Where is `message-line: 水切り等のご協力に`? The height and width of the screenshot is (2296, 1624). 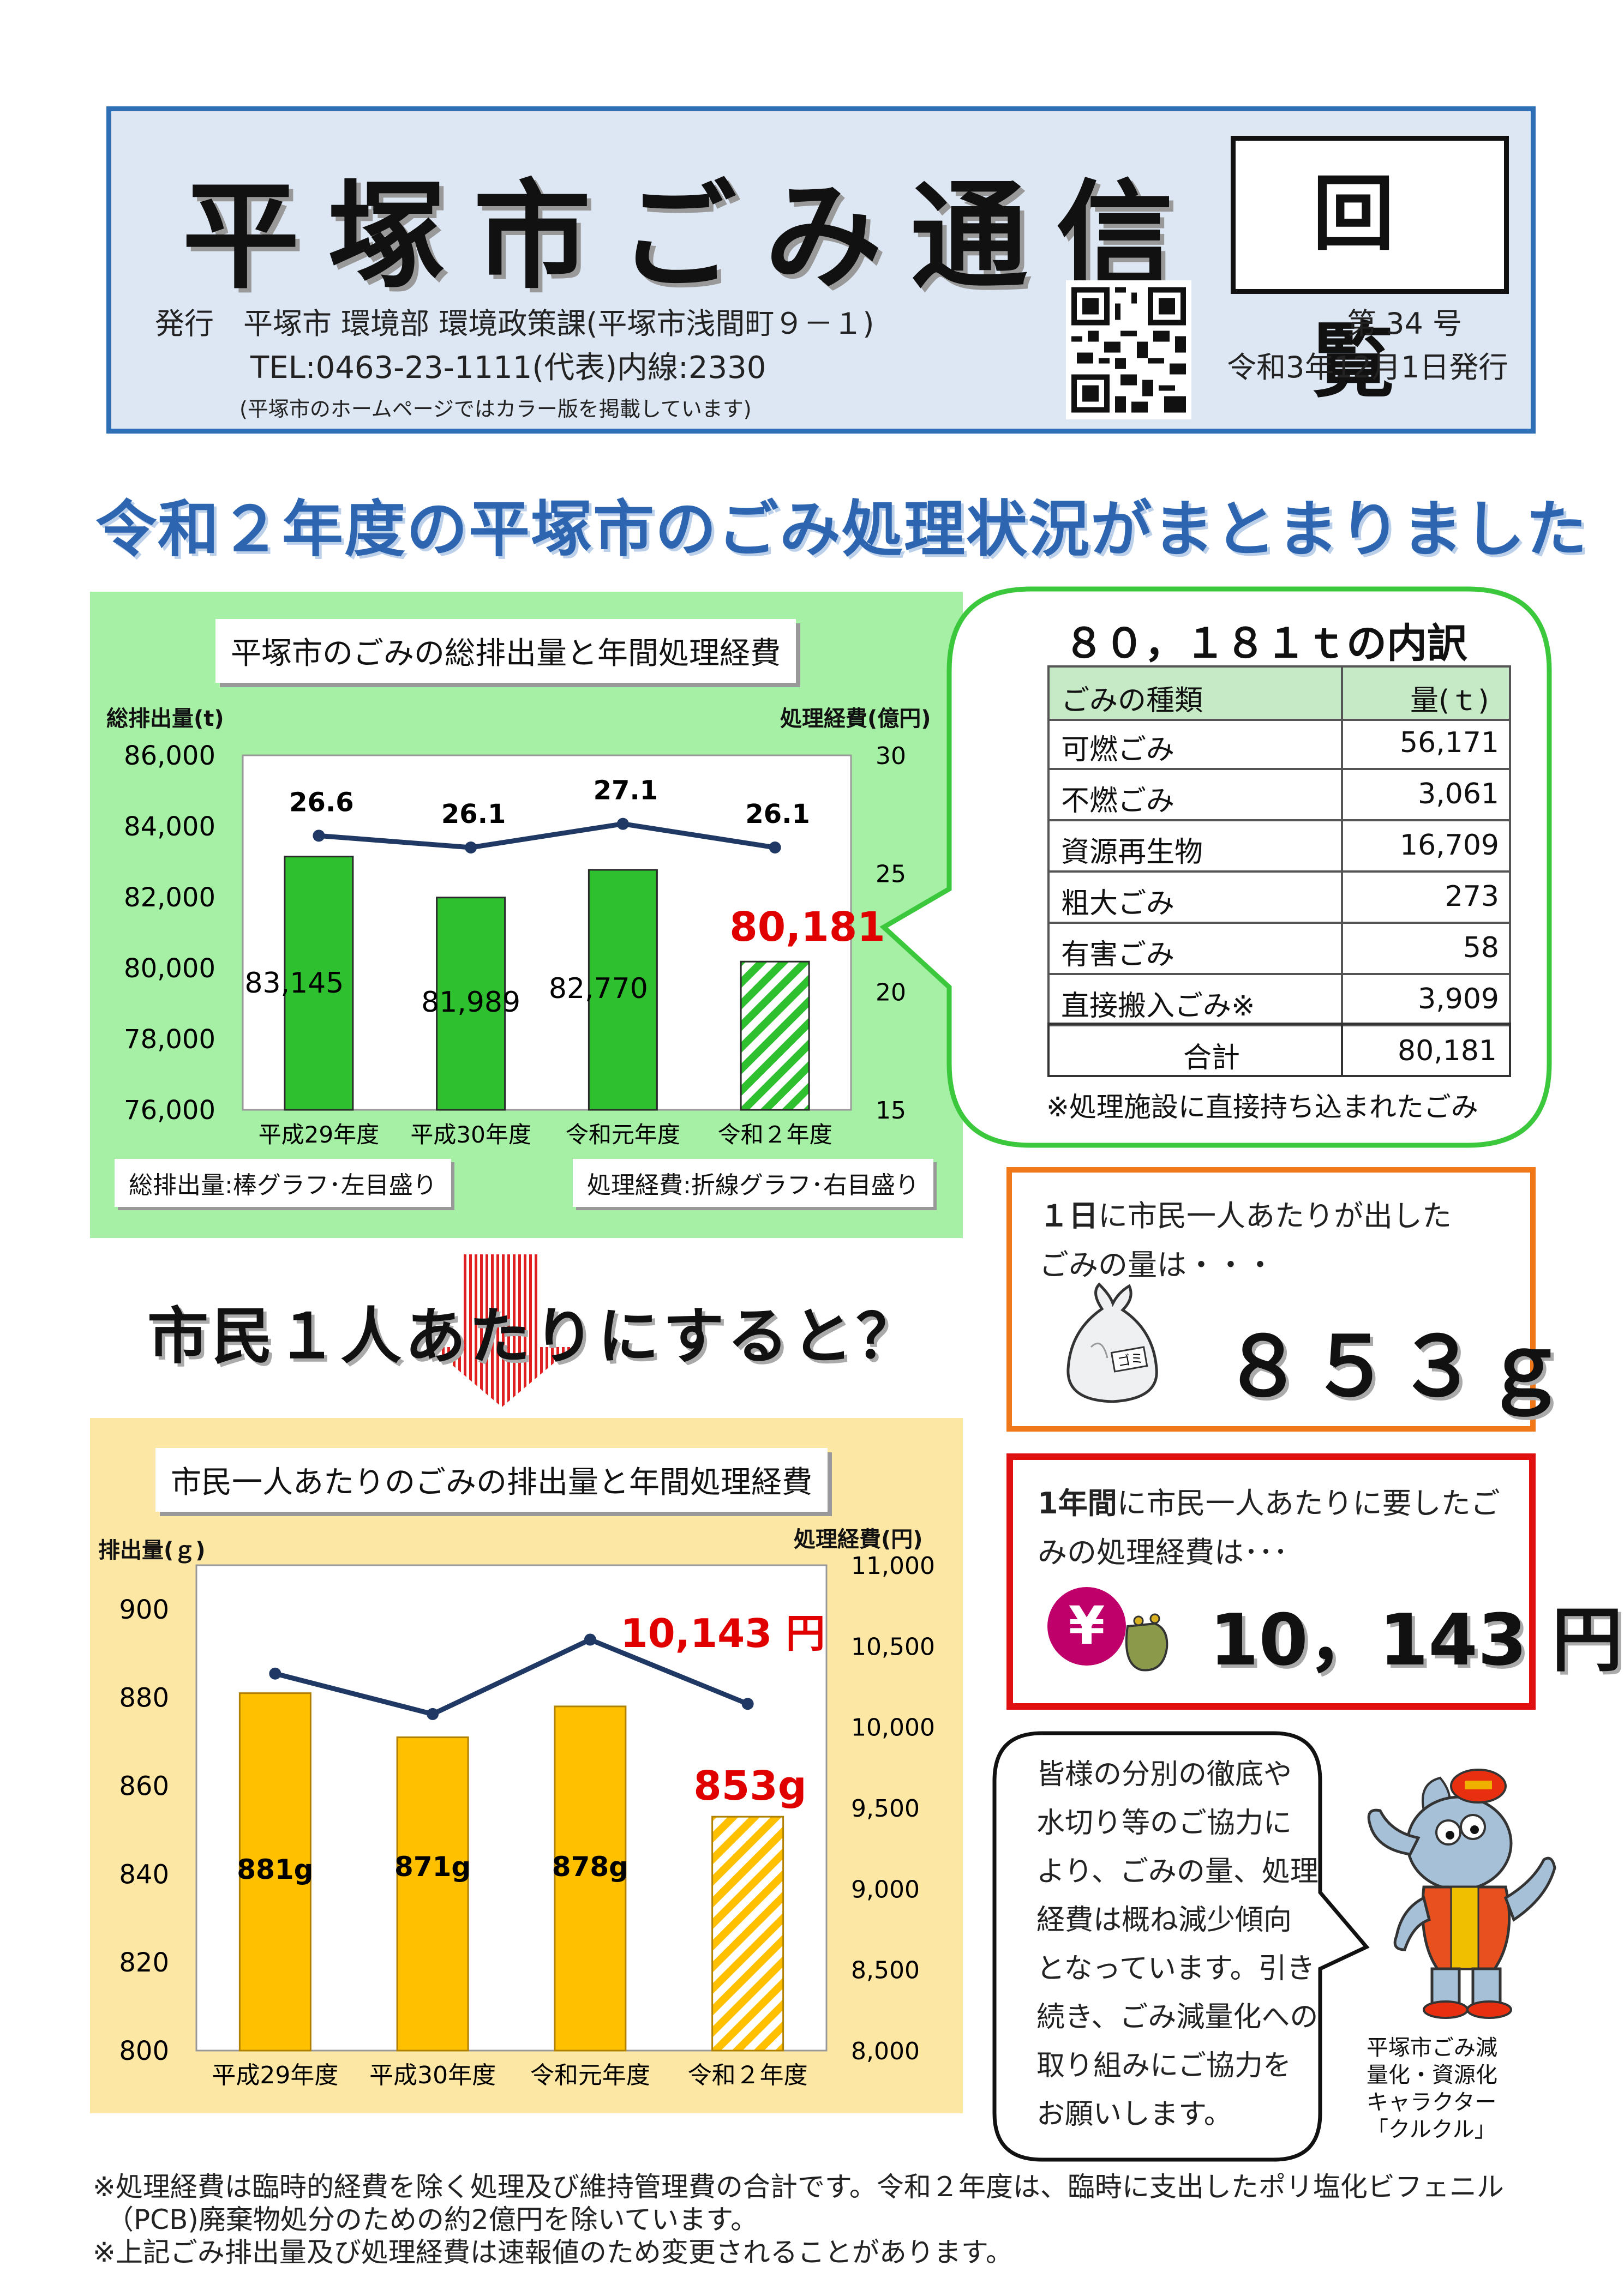
message-line: 水切り等のご協力に is located at coordinates (1164, 1823).